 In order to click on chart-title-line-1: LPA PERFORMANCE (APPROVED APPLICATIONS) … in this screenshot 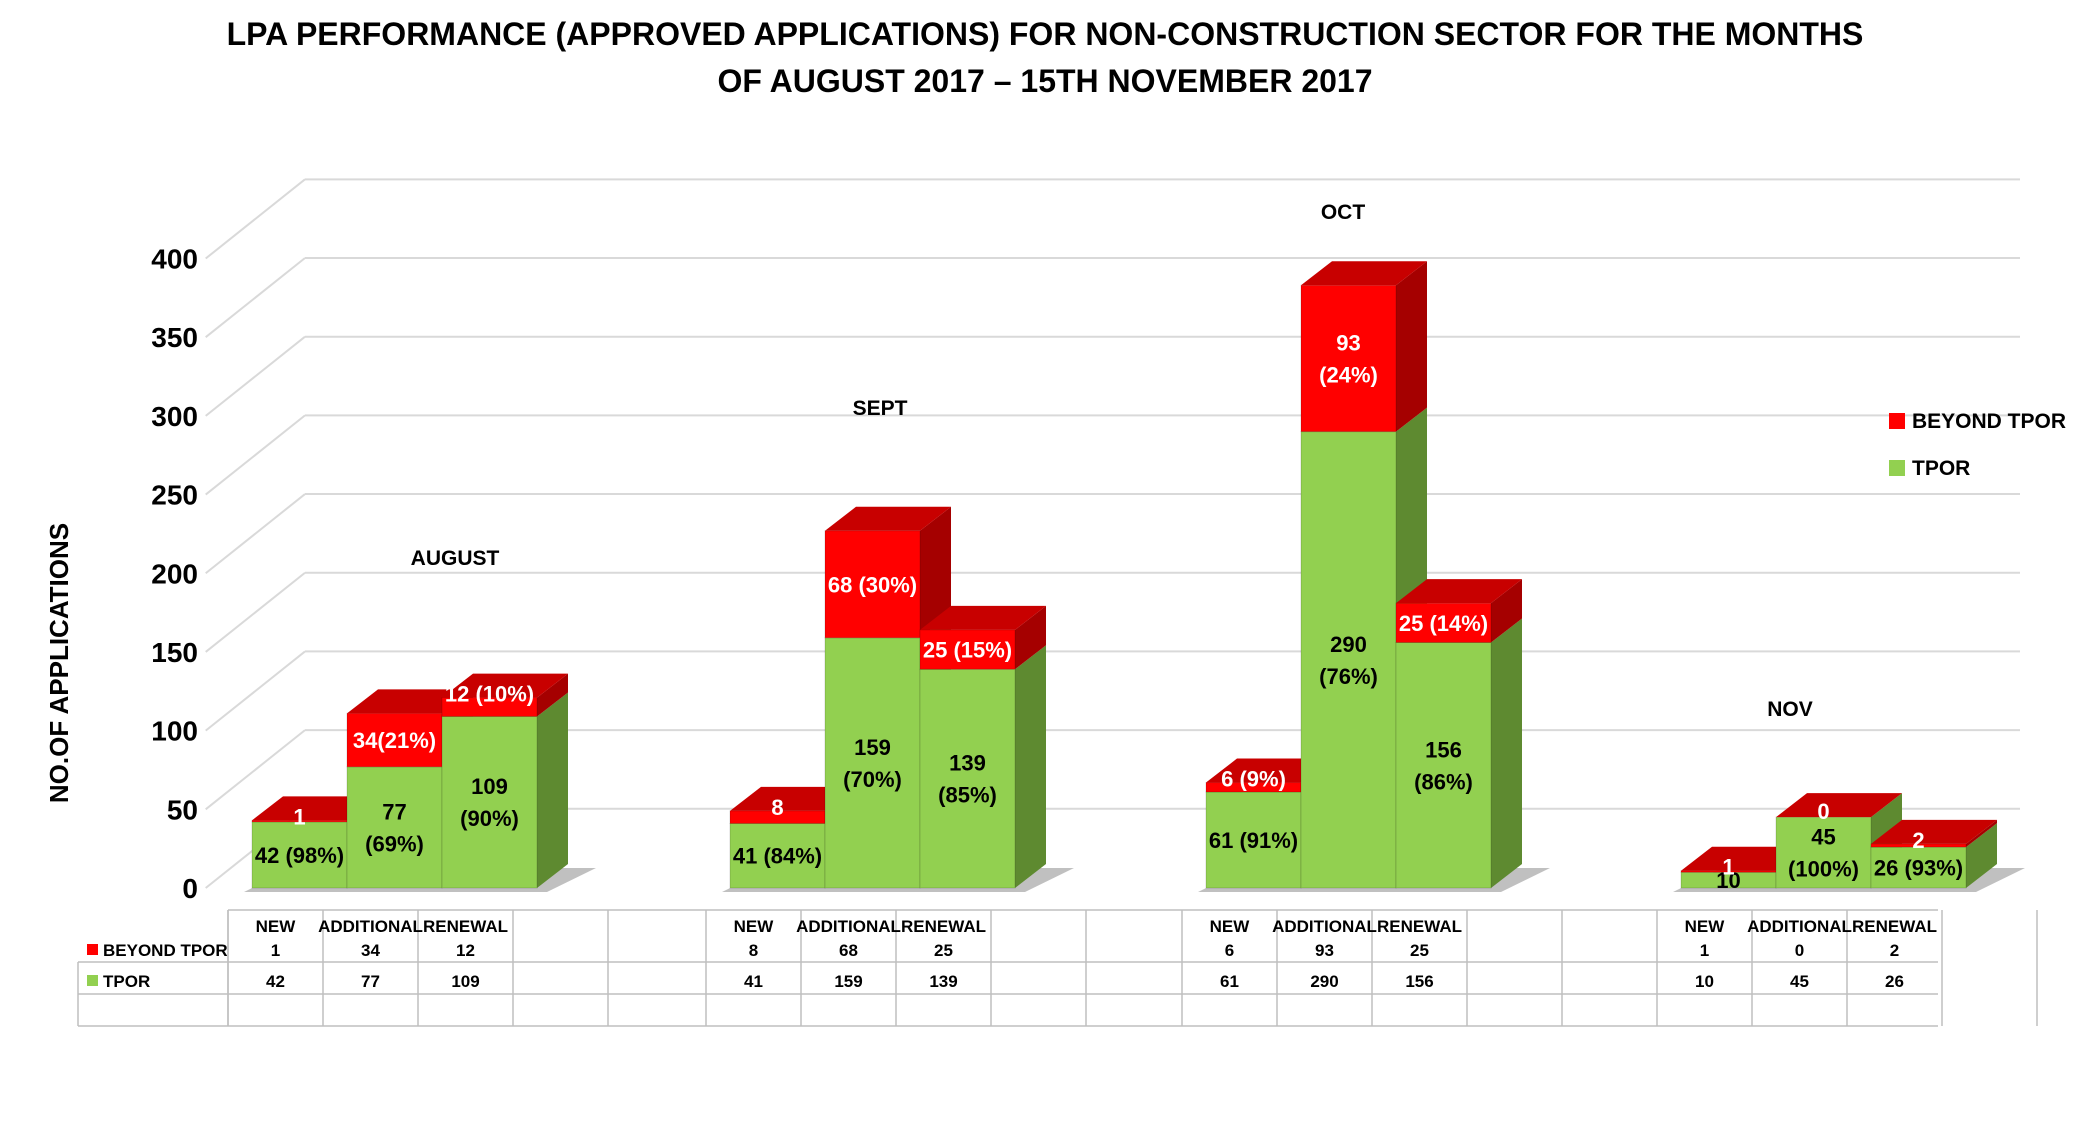, I will do `click(1045, 34)`.